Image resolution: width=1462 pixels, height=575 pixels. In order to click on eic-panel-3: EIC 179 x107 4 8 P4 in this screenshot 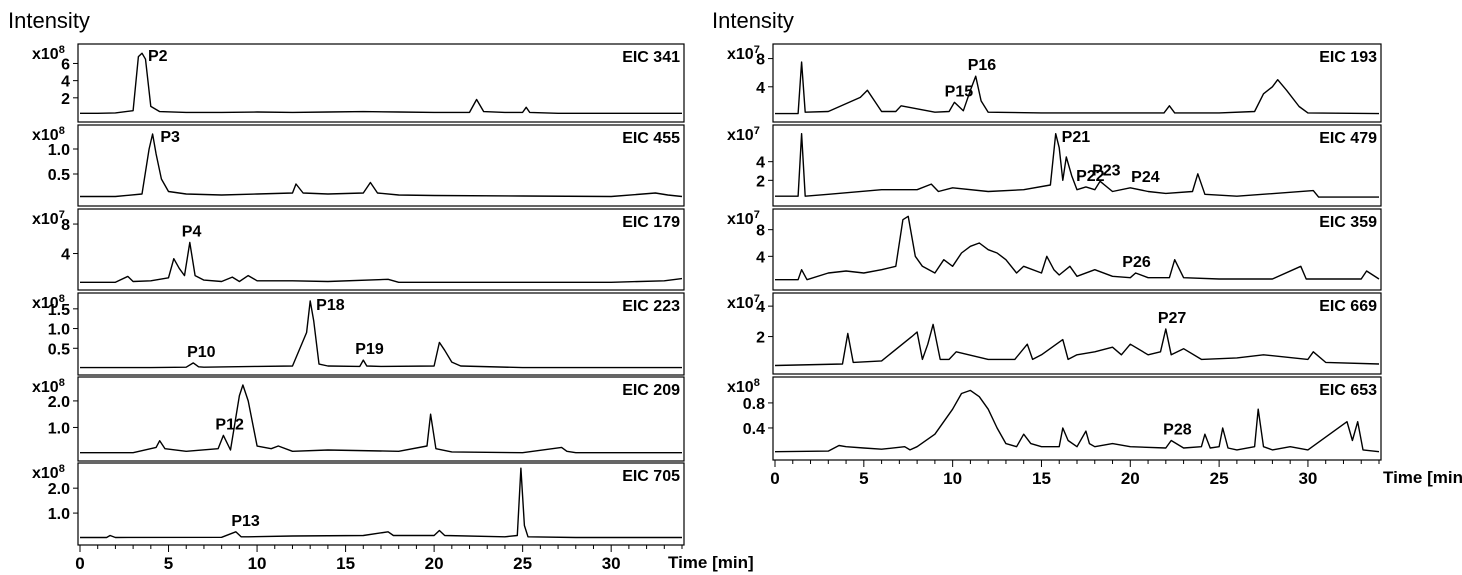, I will do `click(358, 249)`.